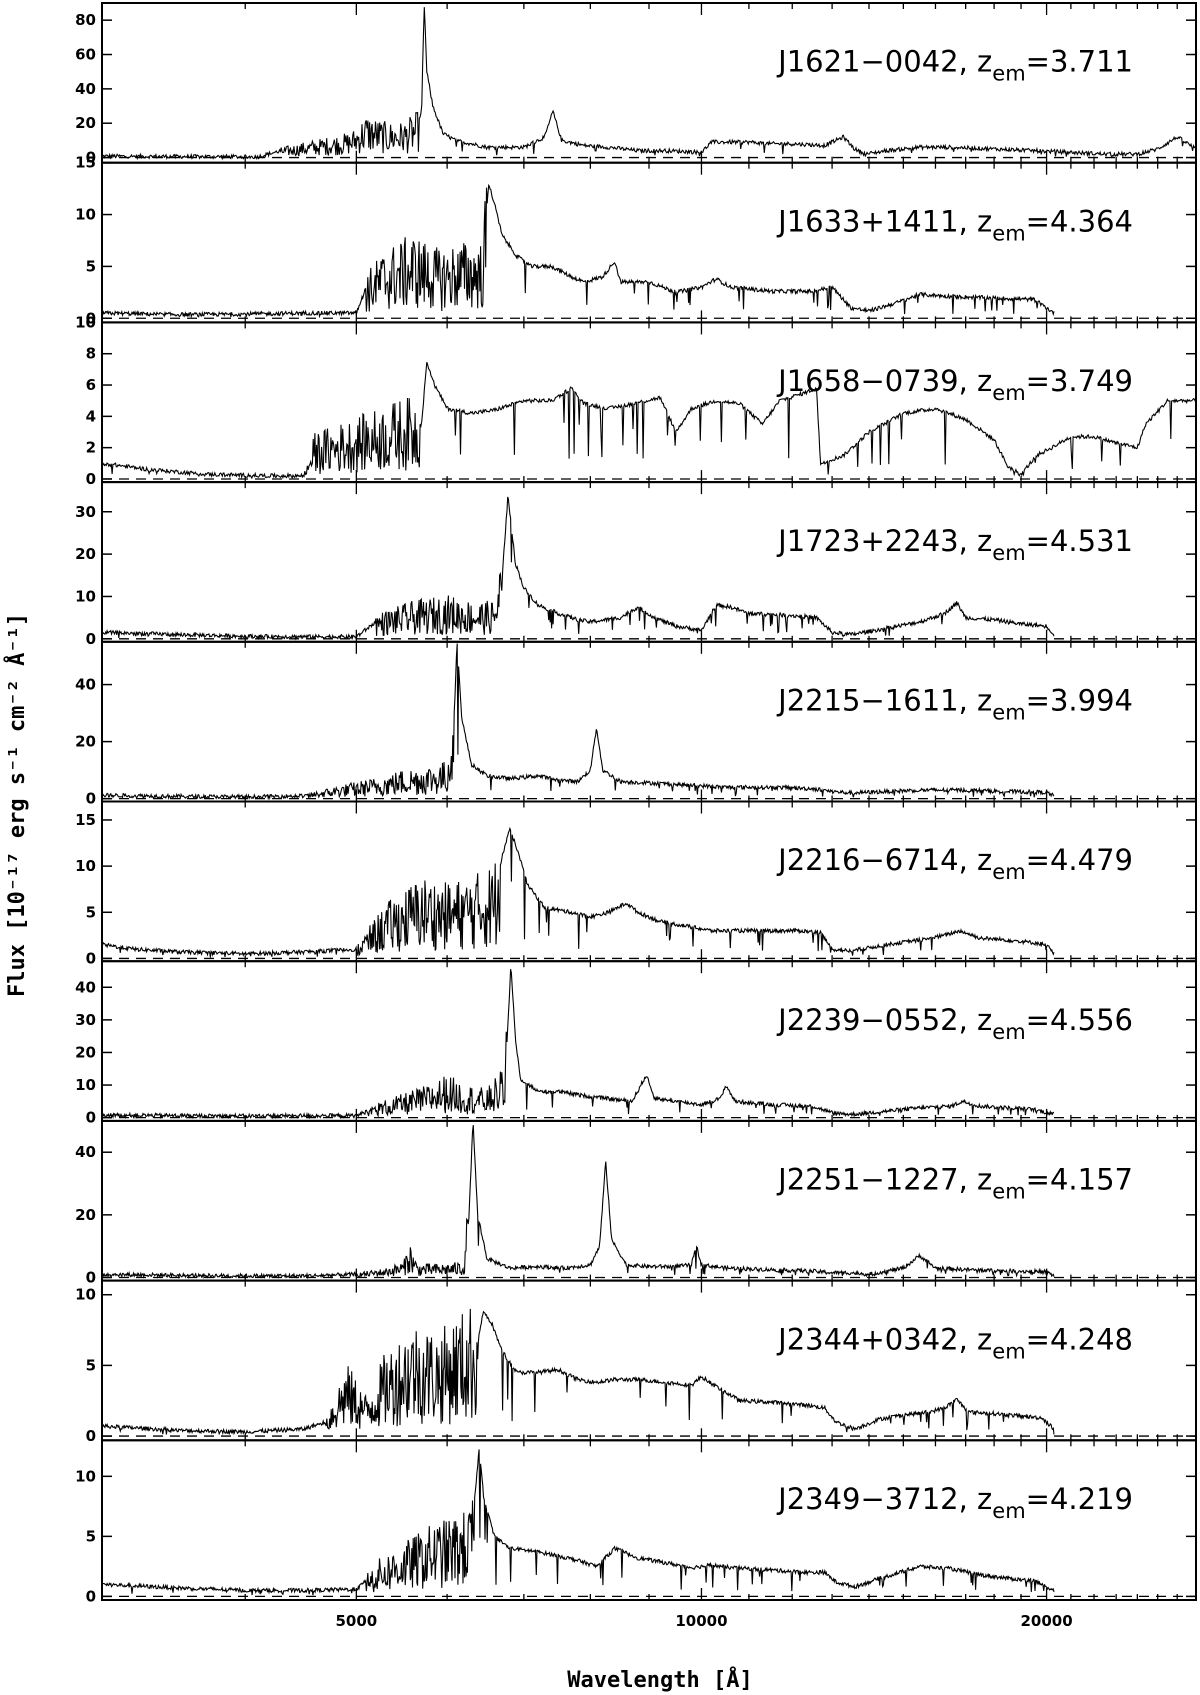 This screenshot has height=1695, width=1200. I want to click on quasar-label: J2349−3712, zem=4.219, so click(954, 1502).